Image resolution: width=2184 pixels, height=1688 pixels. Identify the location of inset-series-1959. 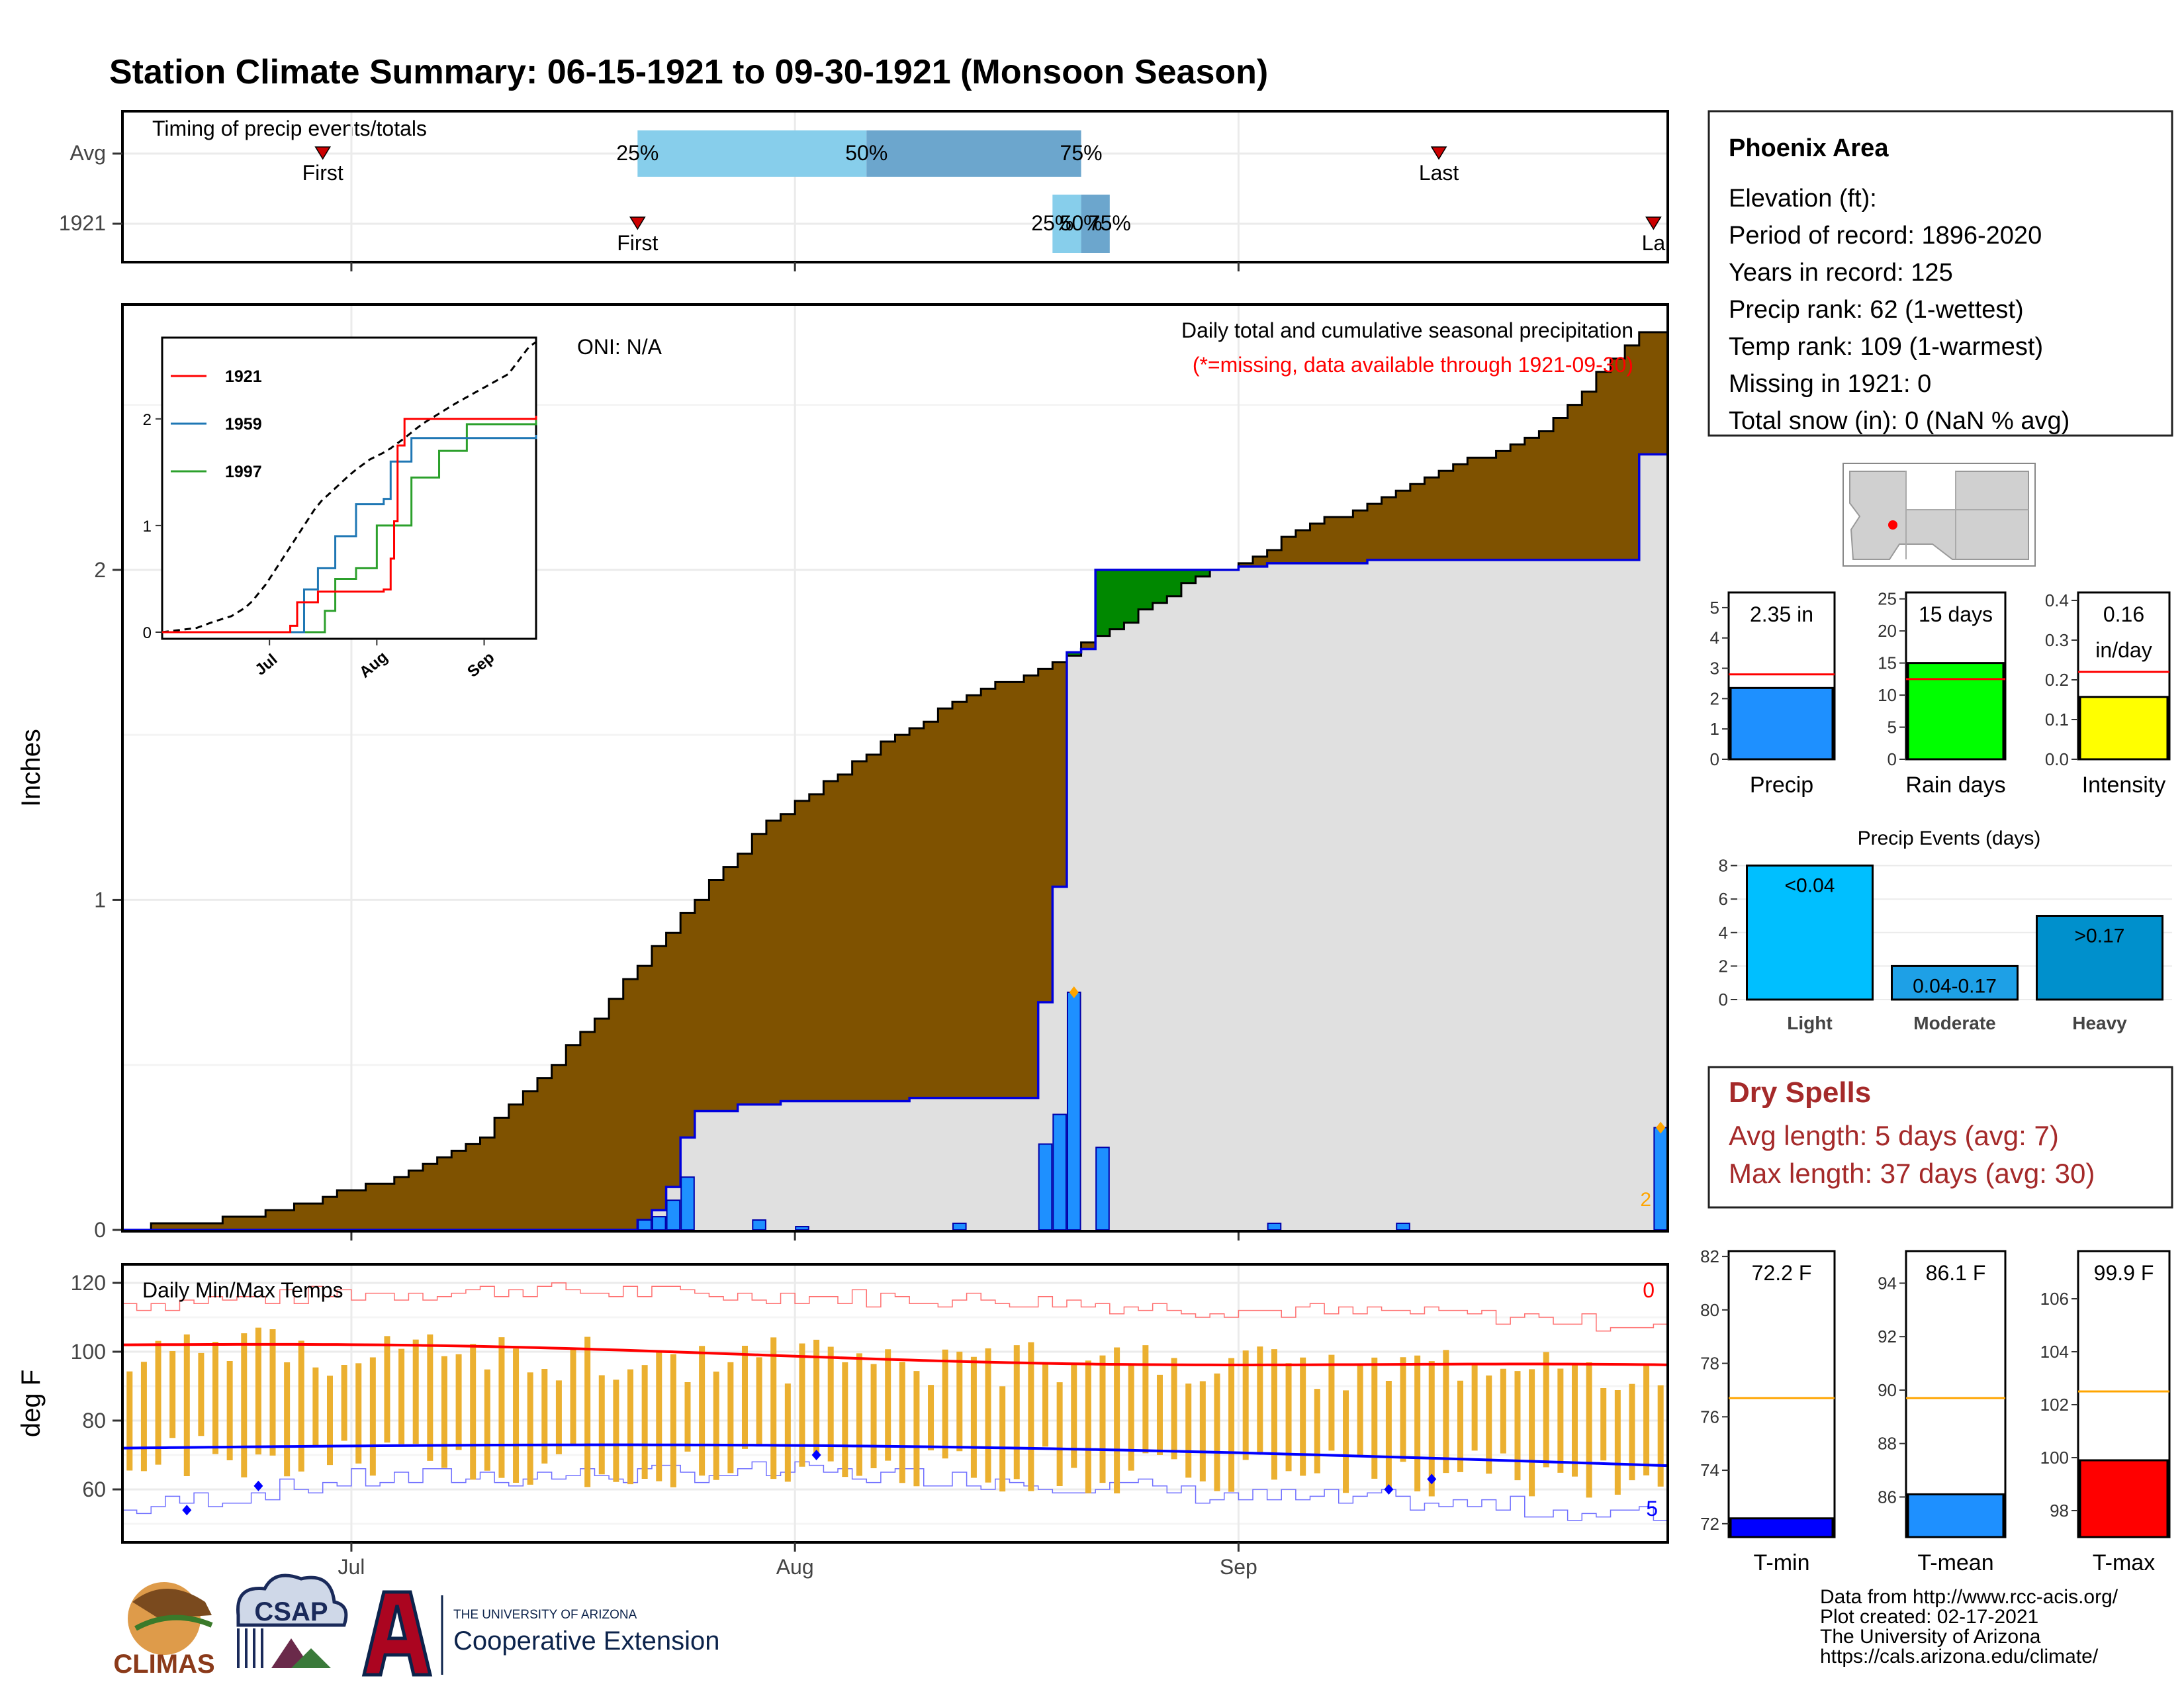
(349, 533).